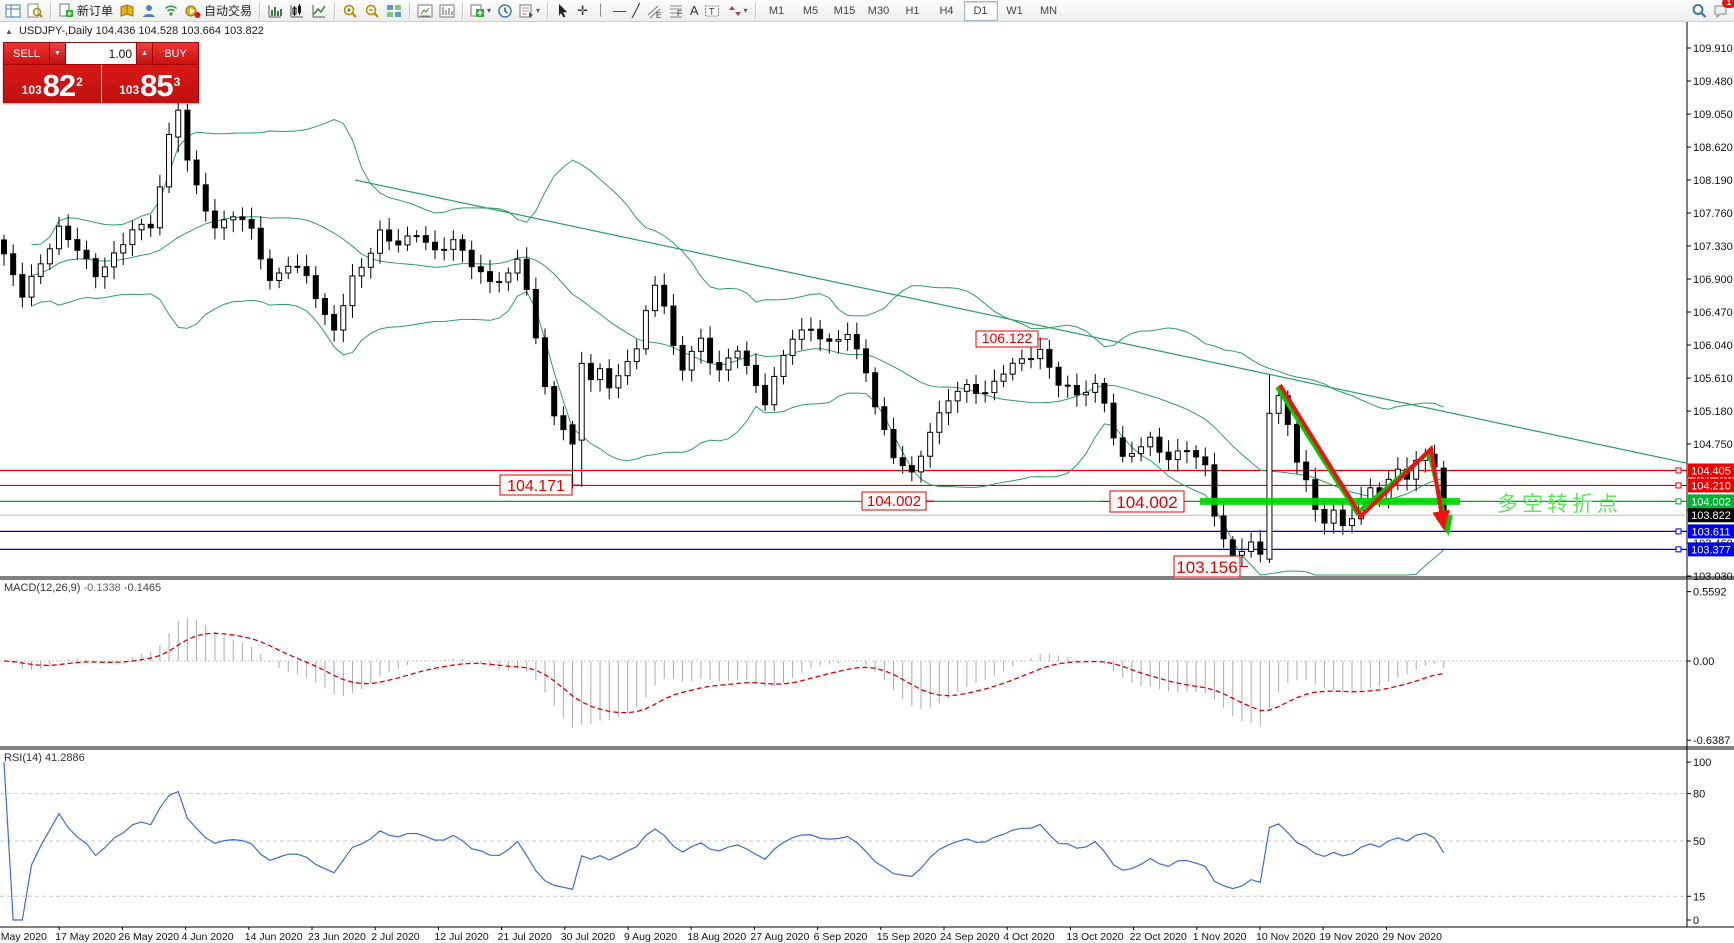 This screenshot has height=943, width=1734. What do you see at coordinates (127, 11) in the screenshot?
I see `market-watch-icon` at bounding box center [127, 11].